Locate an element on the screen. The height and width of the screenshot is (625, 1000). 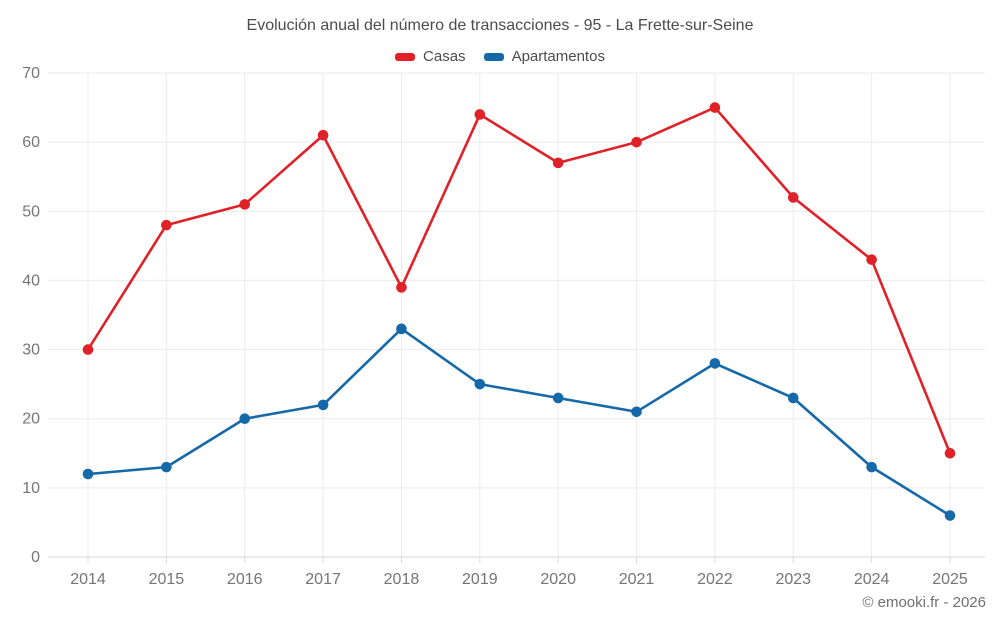
svg-text: 60 is located at coordinates (31, 142).